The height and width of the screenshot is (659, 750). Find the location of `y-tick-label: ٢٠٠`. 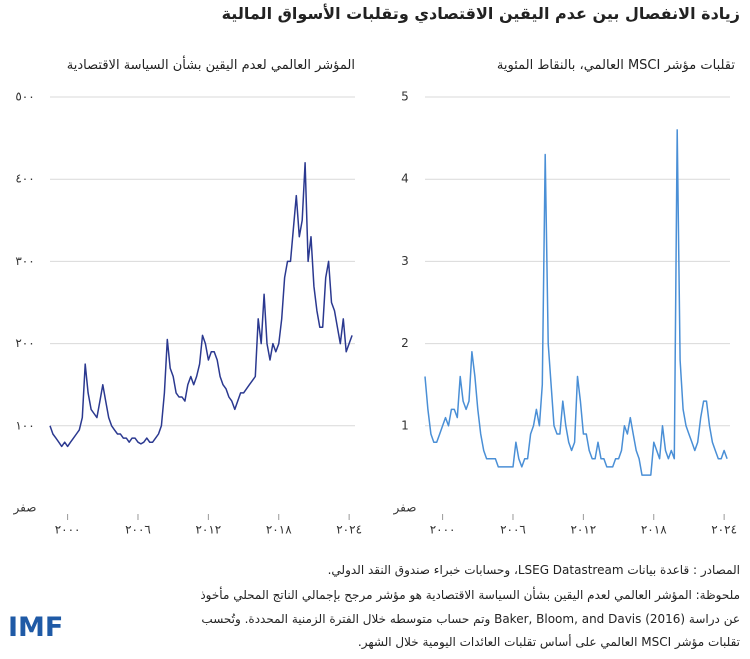

y-tick-label: ٢٠٠ is located at coordinates (24, 343).